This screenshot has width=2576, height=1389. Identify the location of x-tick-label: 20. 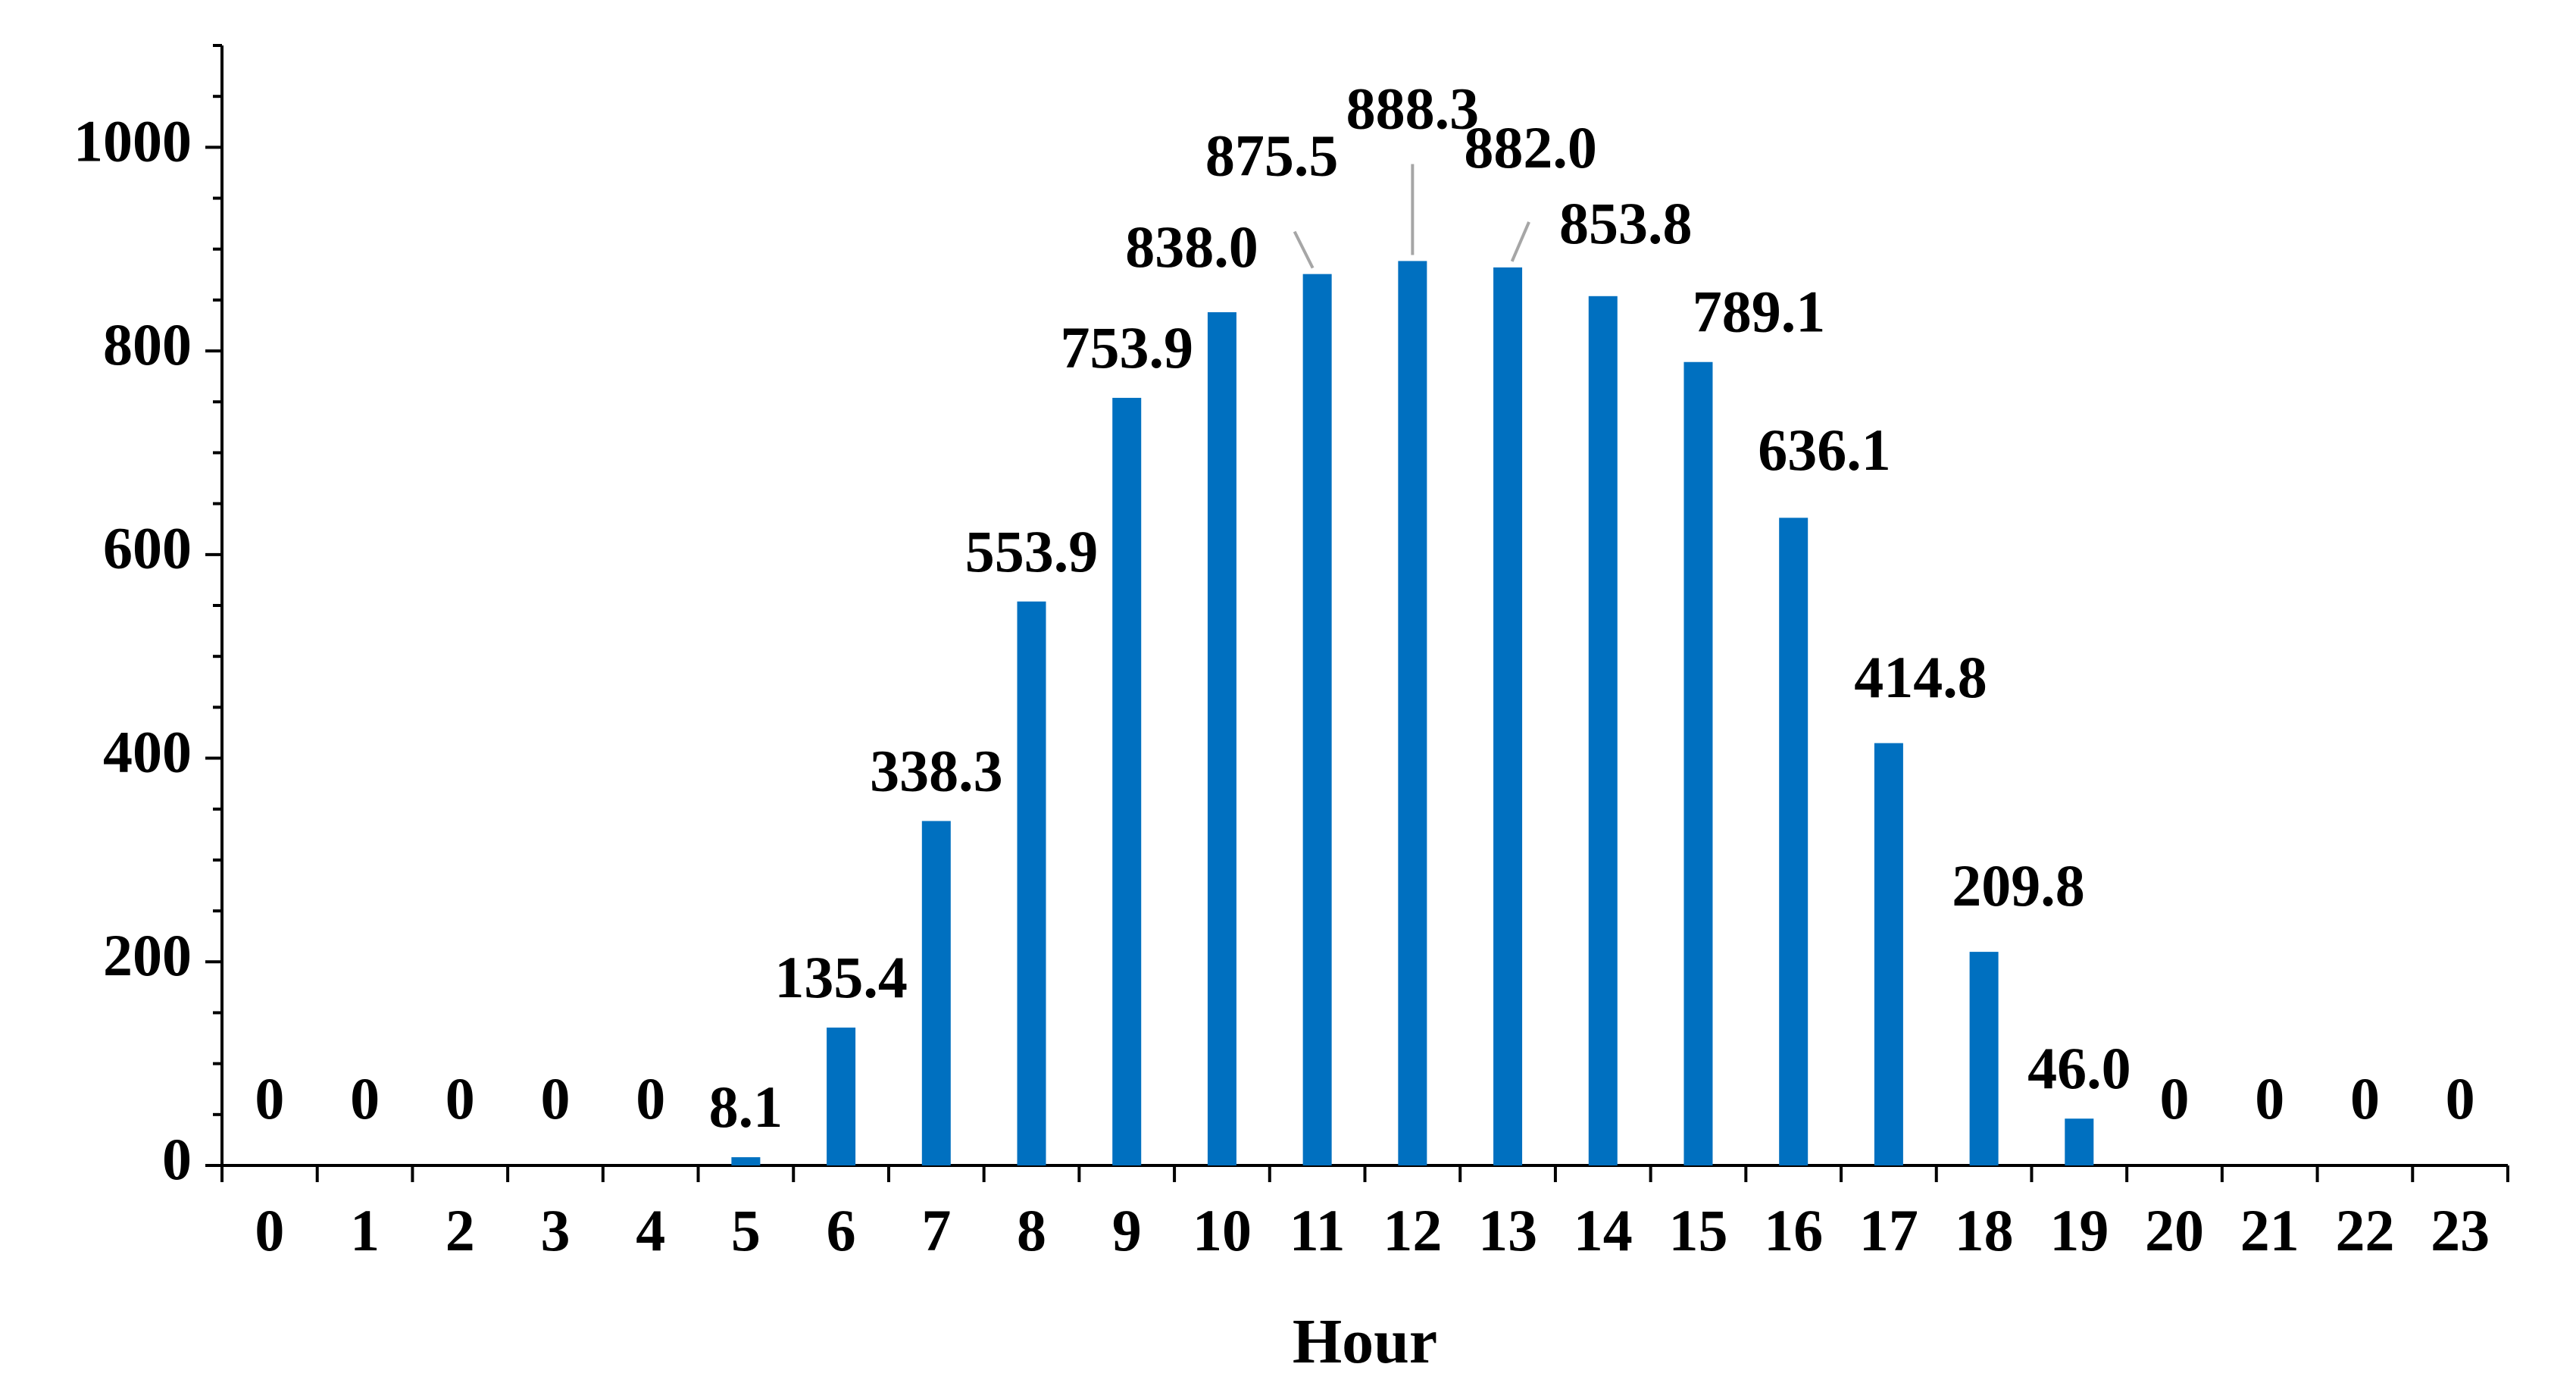
(2174, 1230).